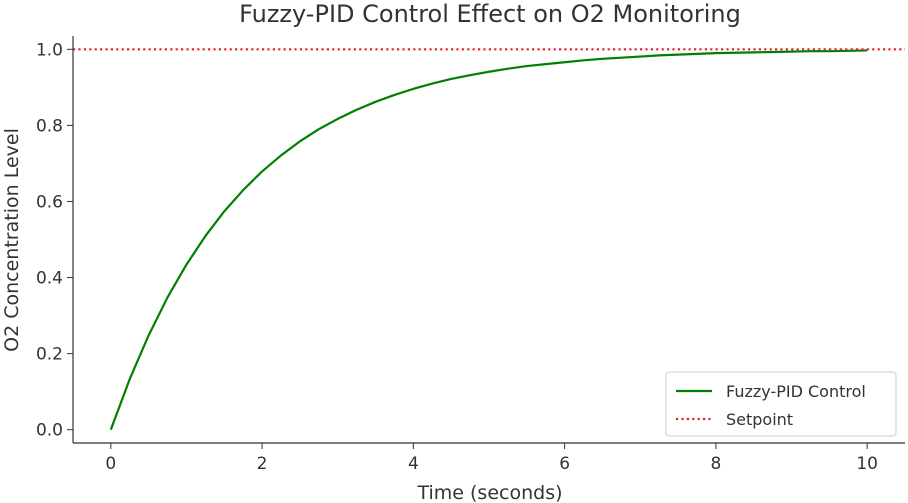 The image size is (908, 503). Describe the element at coordinates (49, 279) in the screenshot. I see `y-tick-label: 0.4` at that location.